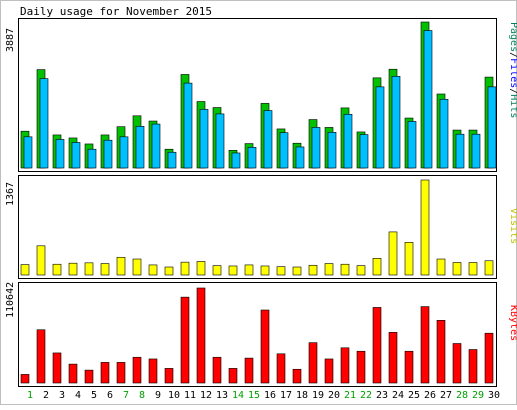  Describe the element at coordinates (10, 300) in the screenshot. I see `kbytes-ymax-label: 110642` at that location.